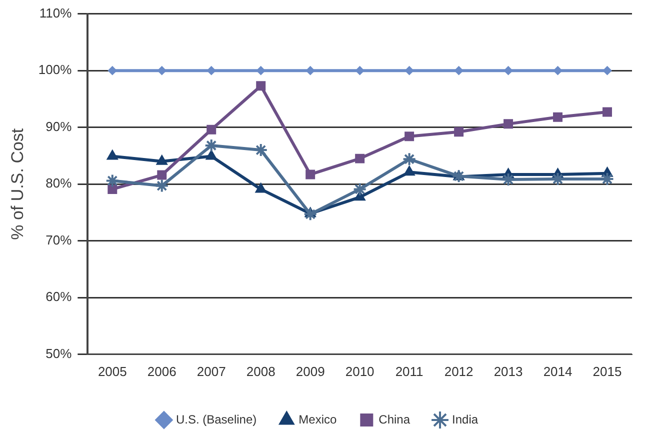 The image size is (662, 440). Describe the element at coordinates (59, 353) in the screenshot. I see `y-tick-label: 50%` at that location.